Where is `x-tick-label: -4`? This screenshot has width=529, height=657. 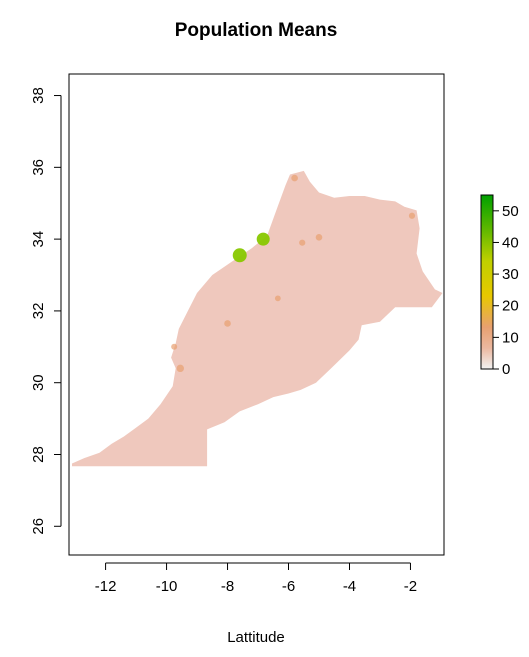 x-tick-label: -4 is located at coordinates (349, 586).